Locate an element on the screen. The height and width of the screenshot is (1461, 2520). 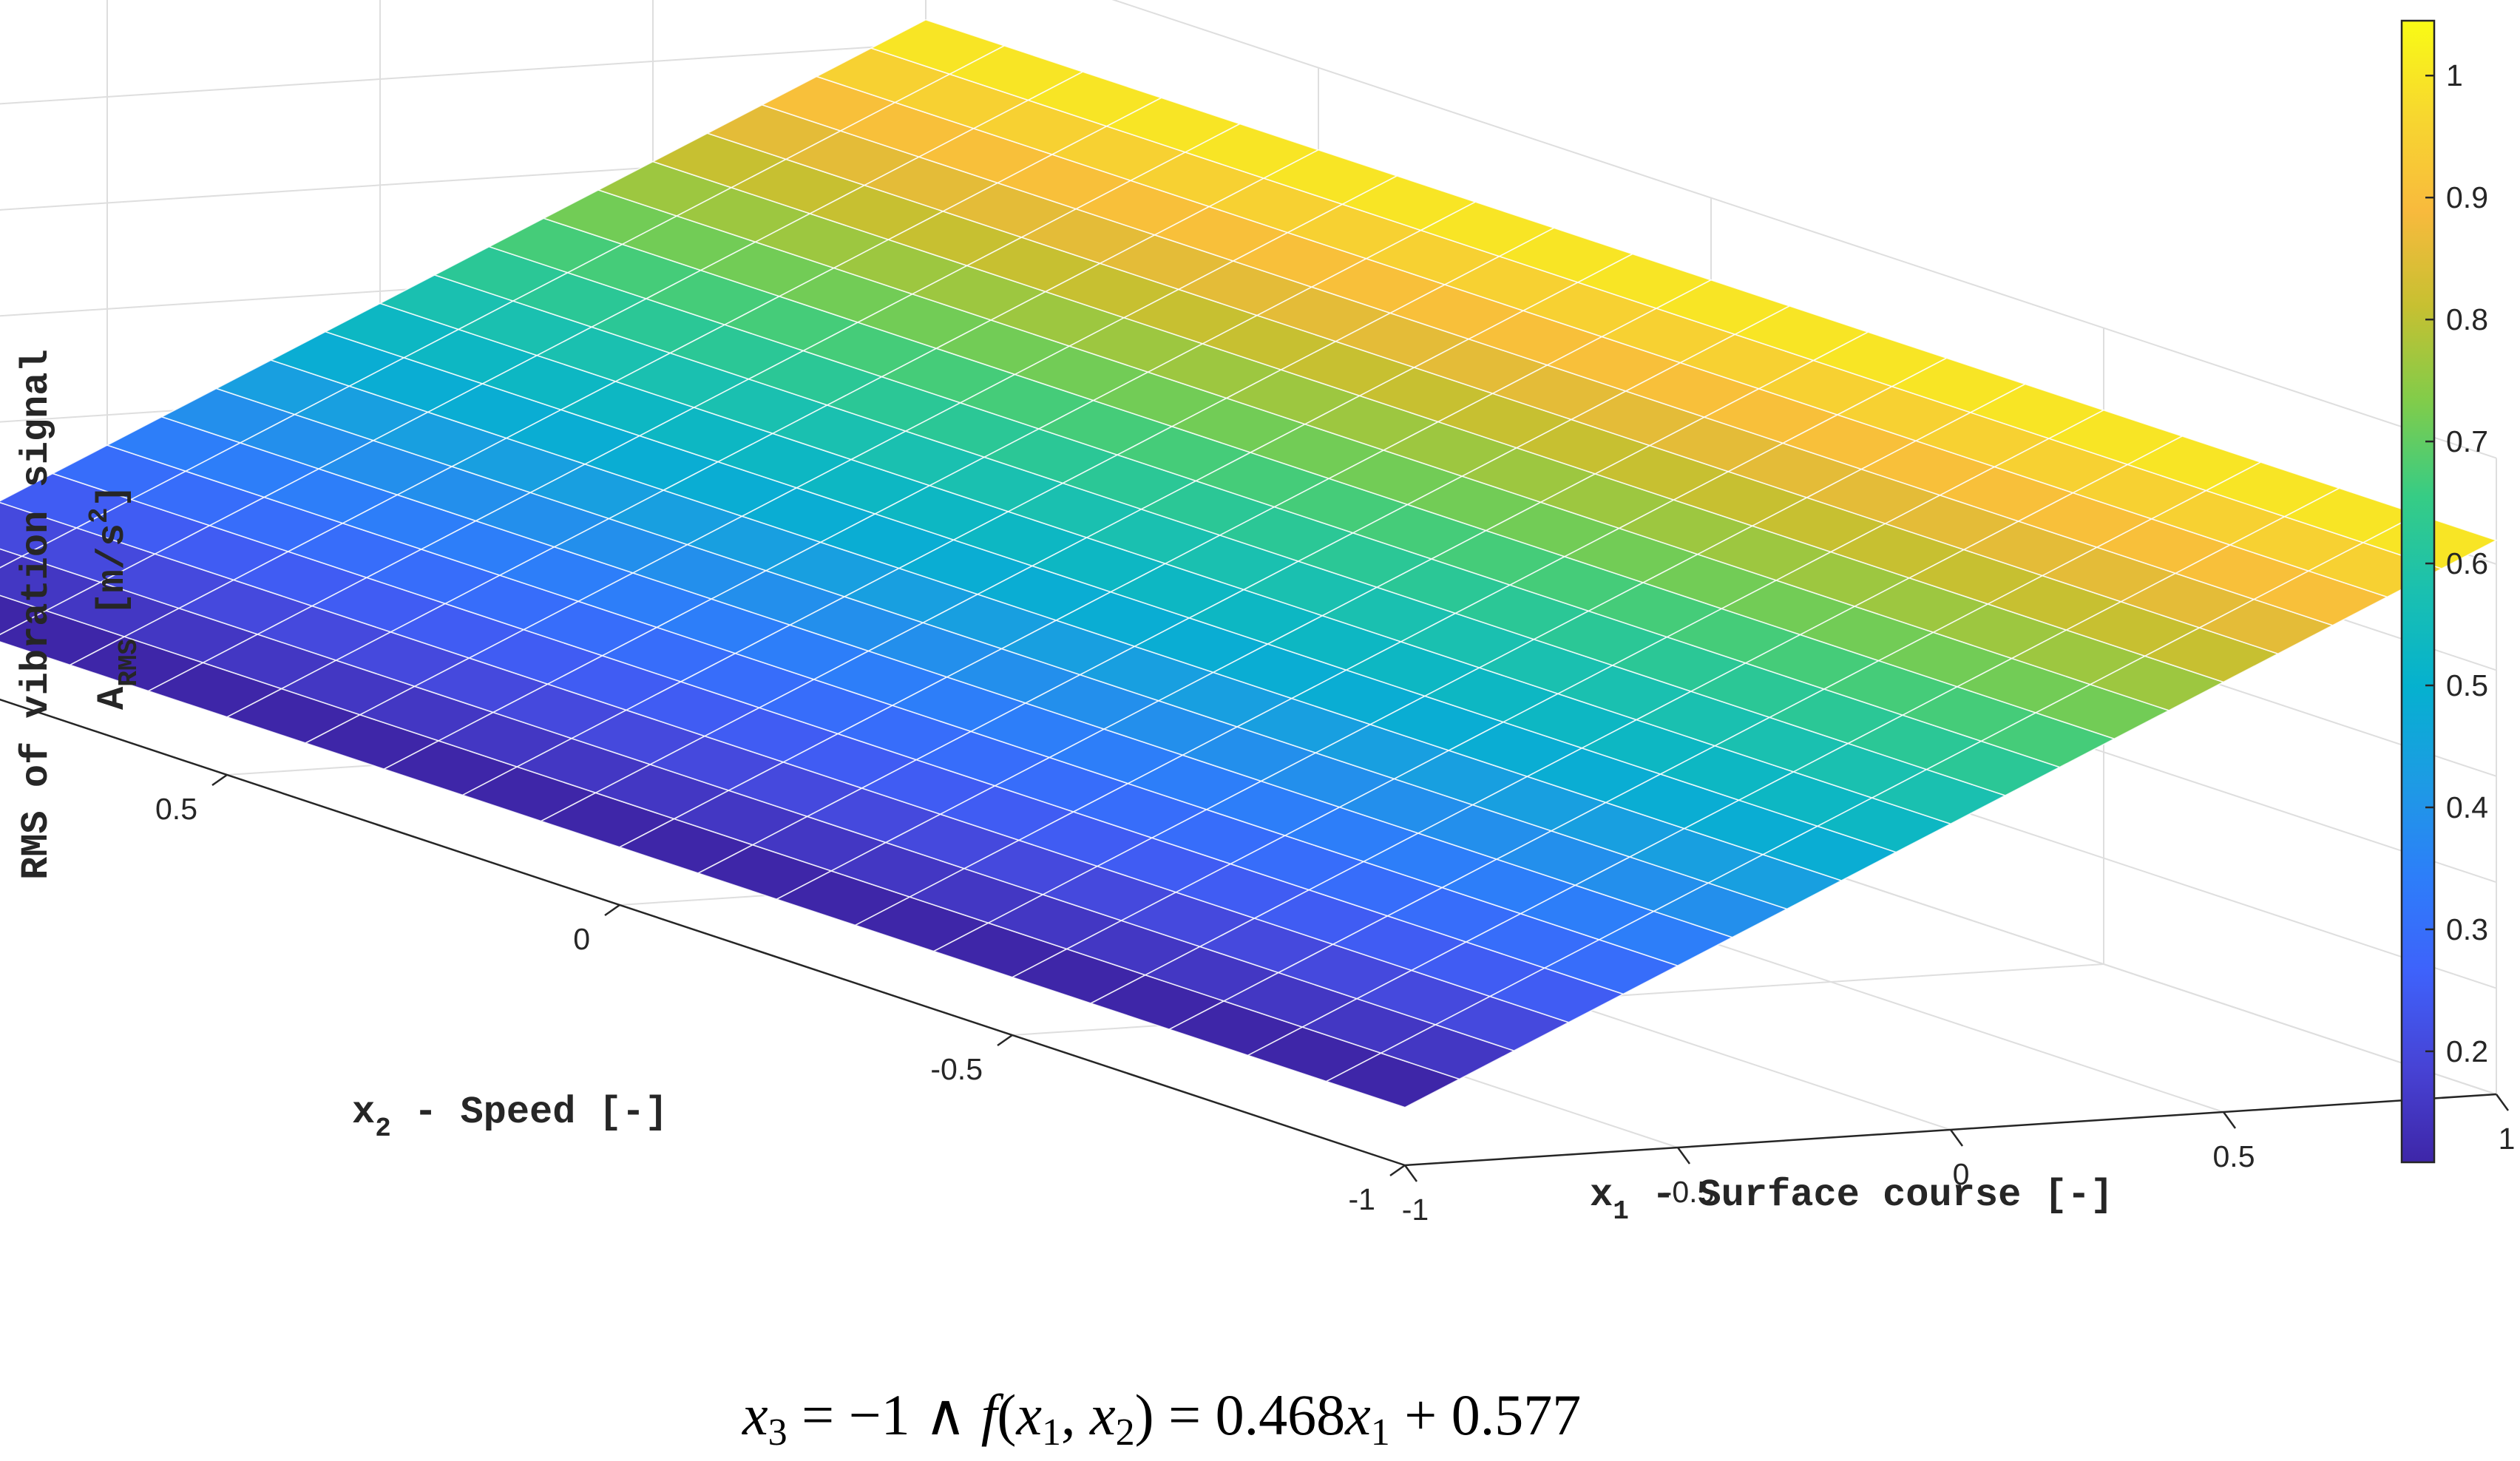
colorbar-tick-label: 0.4 is located at coordinates (2467, 807).